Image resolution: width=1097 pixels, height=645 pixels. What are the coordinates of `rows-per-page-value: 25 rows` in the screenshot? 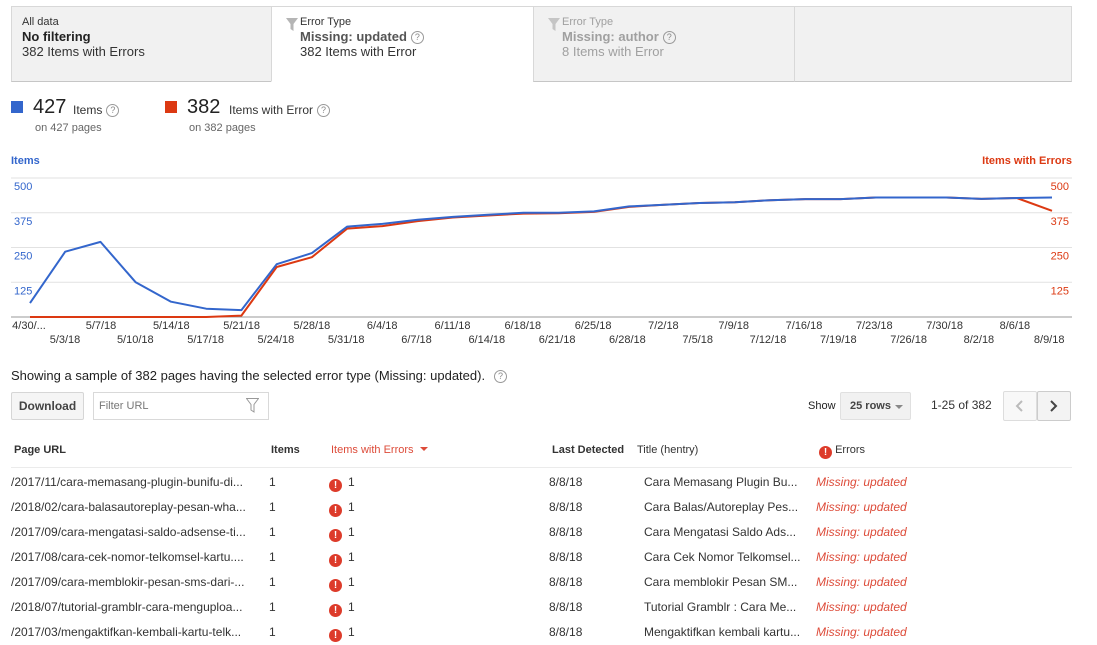 It's located at (870, 406).